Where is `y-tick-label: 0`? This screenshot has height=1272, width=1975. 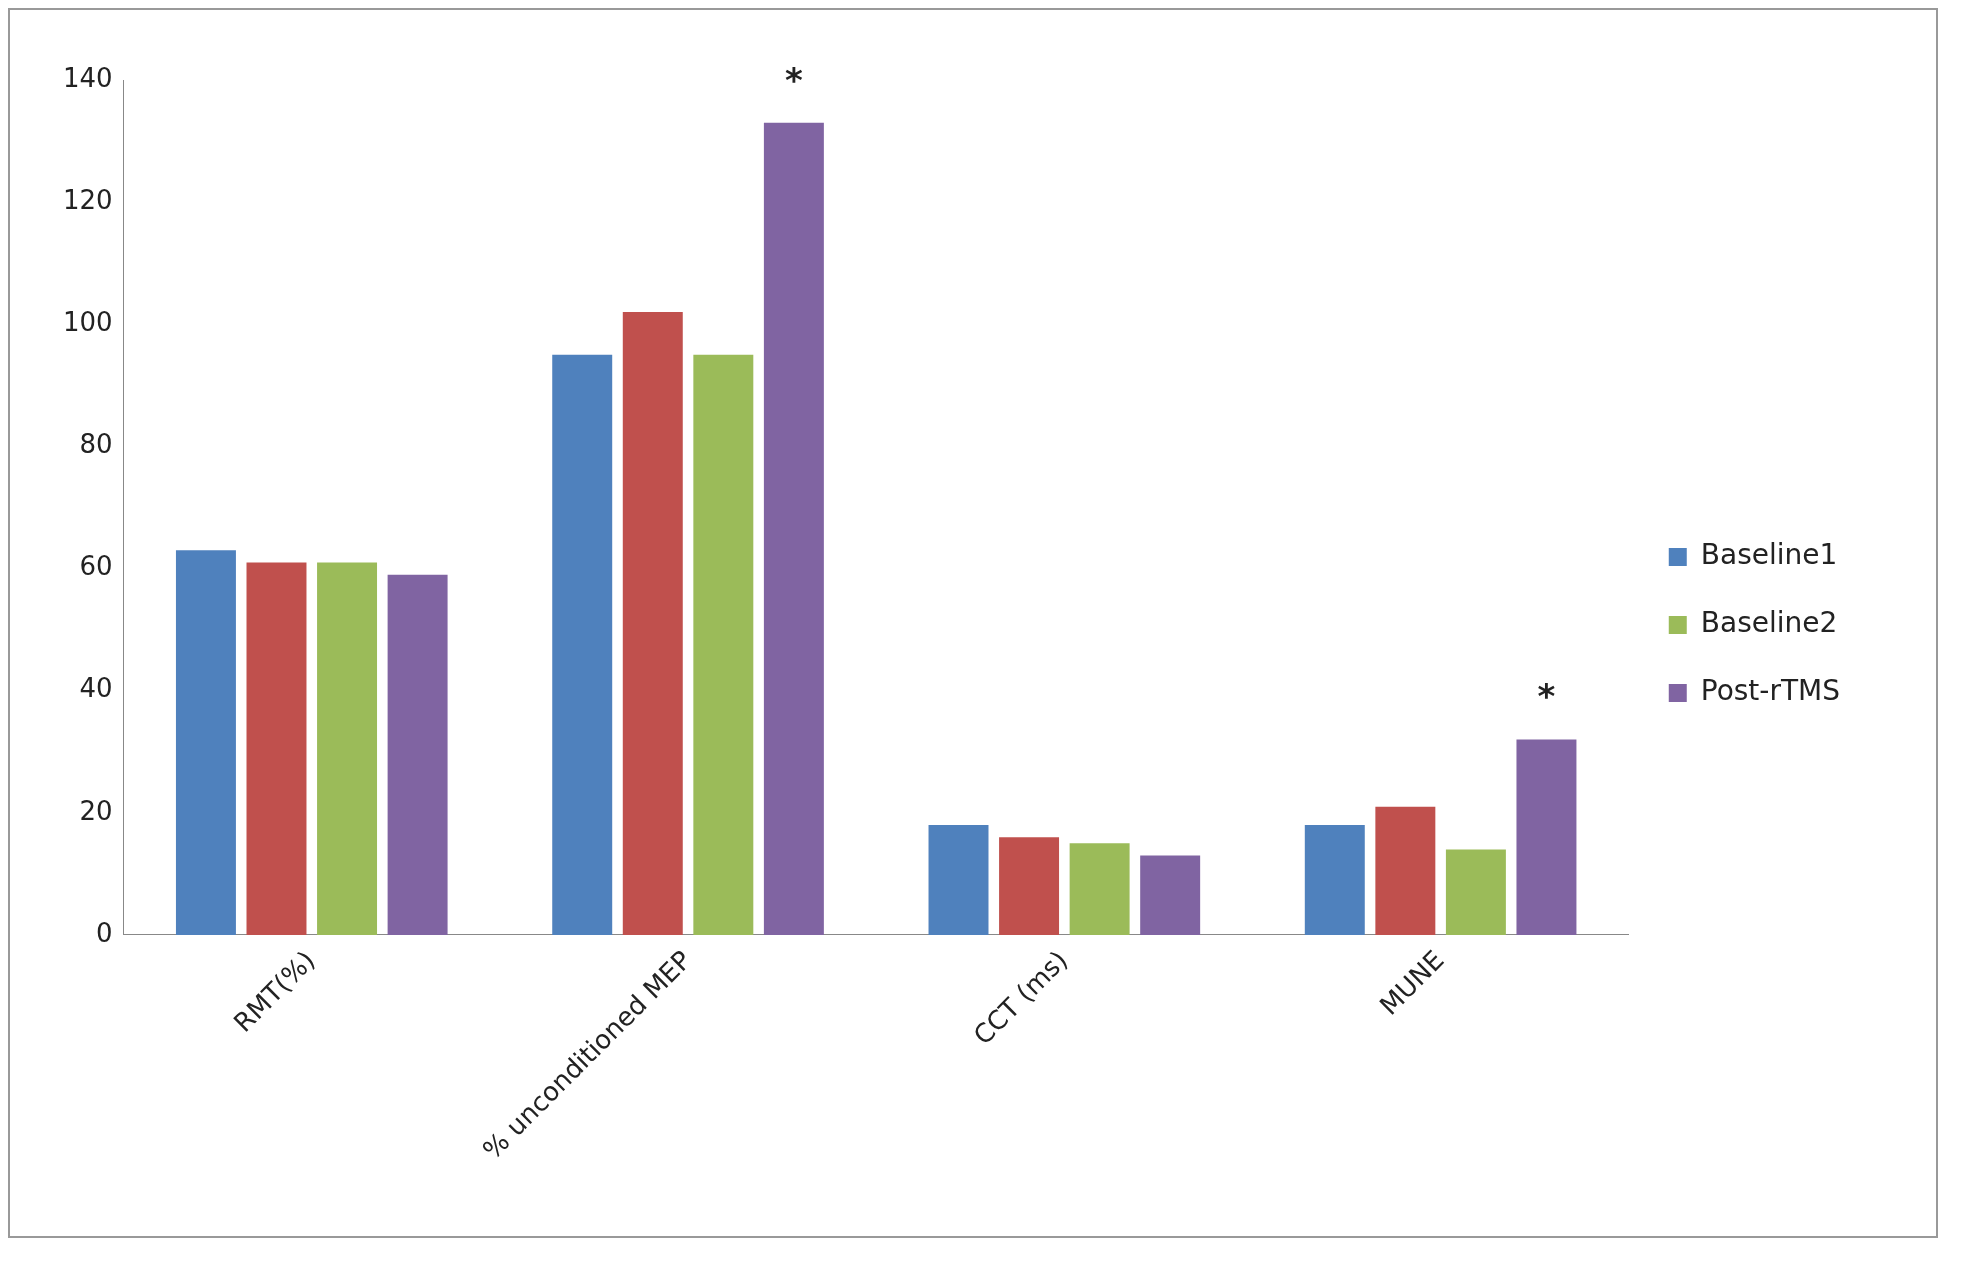
y-tick-label: 0 is located at coordinates (104, 932).